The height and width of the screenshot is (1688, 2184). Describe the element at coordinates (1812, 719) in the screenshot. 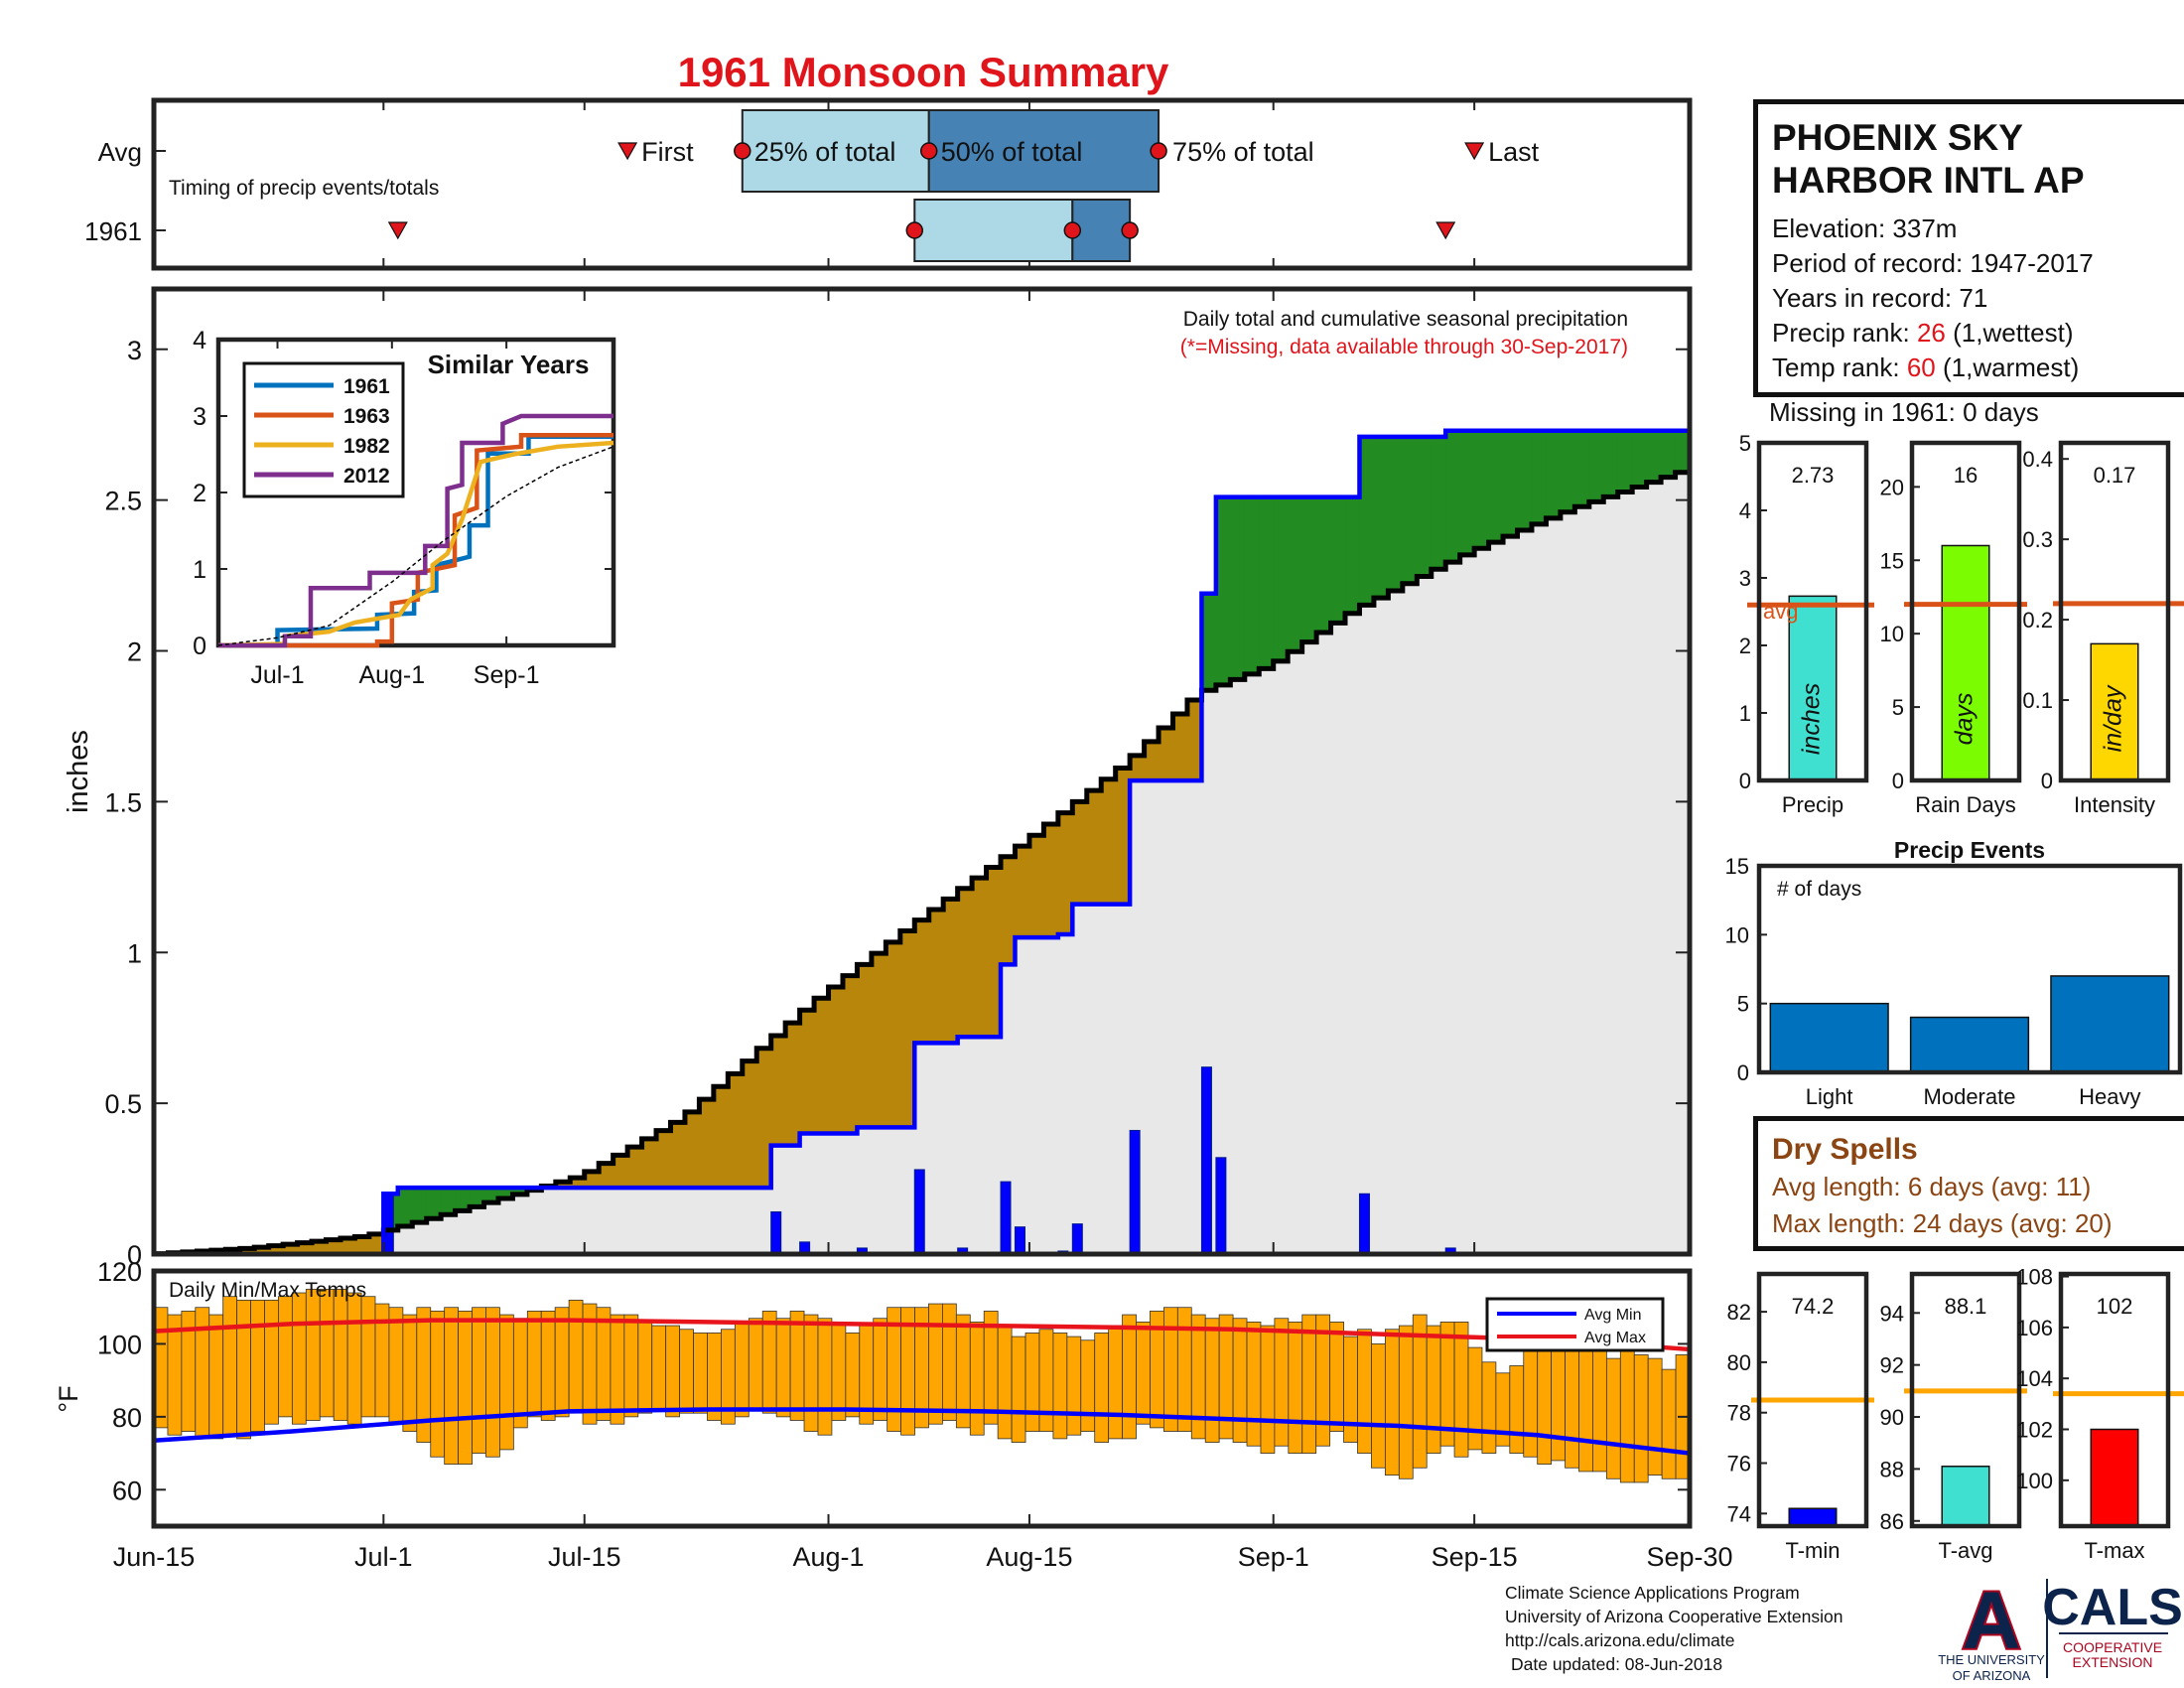

I see `precip-total-unit-label: inches` at that location.